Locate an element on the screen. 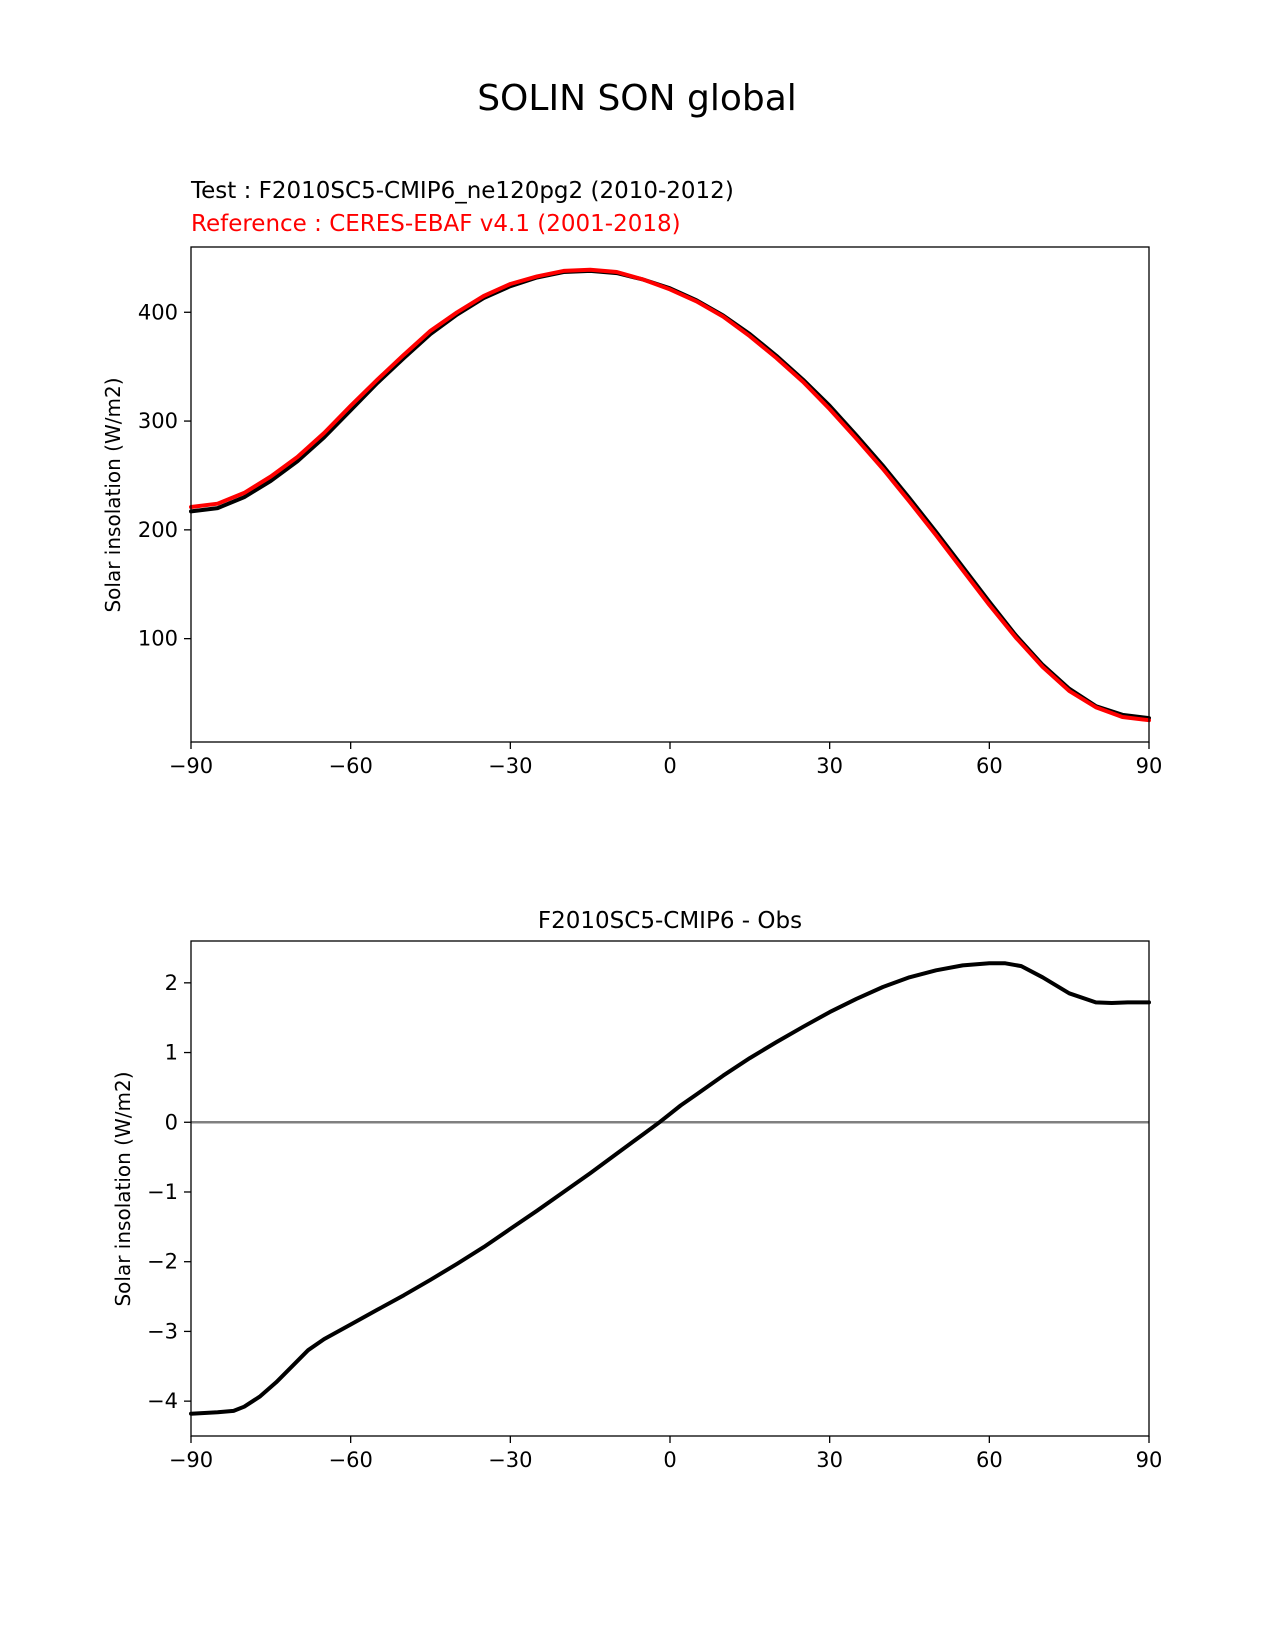 Image resolution: width=1275 pixels, height=1650 pixels. top-xtick-label: −60 is located at coordinates (351, 766).